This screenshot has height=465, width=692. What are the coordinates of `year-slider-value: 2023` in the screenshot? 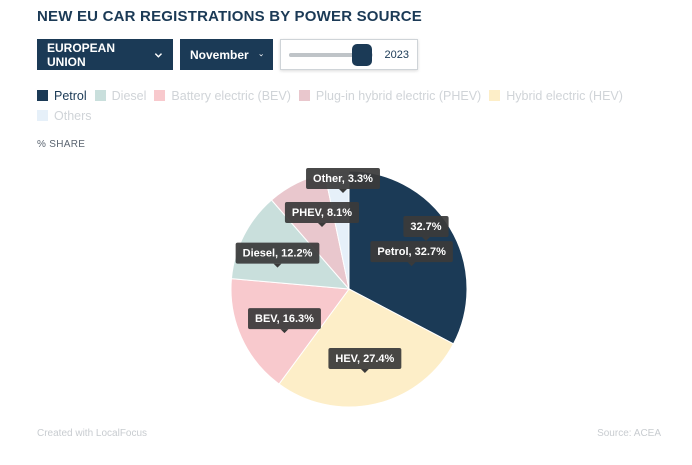 It's located at (396, 54).